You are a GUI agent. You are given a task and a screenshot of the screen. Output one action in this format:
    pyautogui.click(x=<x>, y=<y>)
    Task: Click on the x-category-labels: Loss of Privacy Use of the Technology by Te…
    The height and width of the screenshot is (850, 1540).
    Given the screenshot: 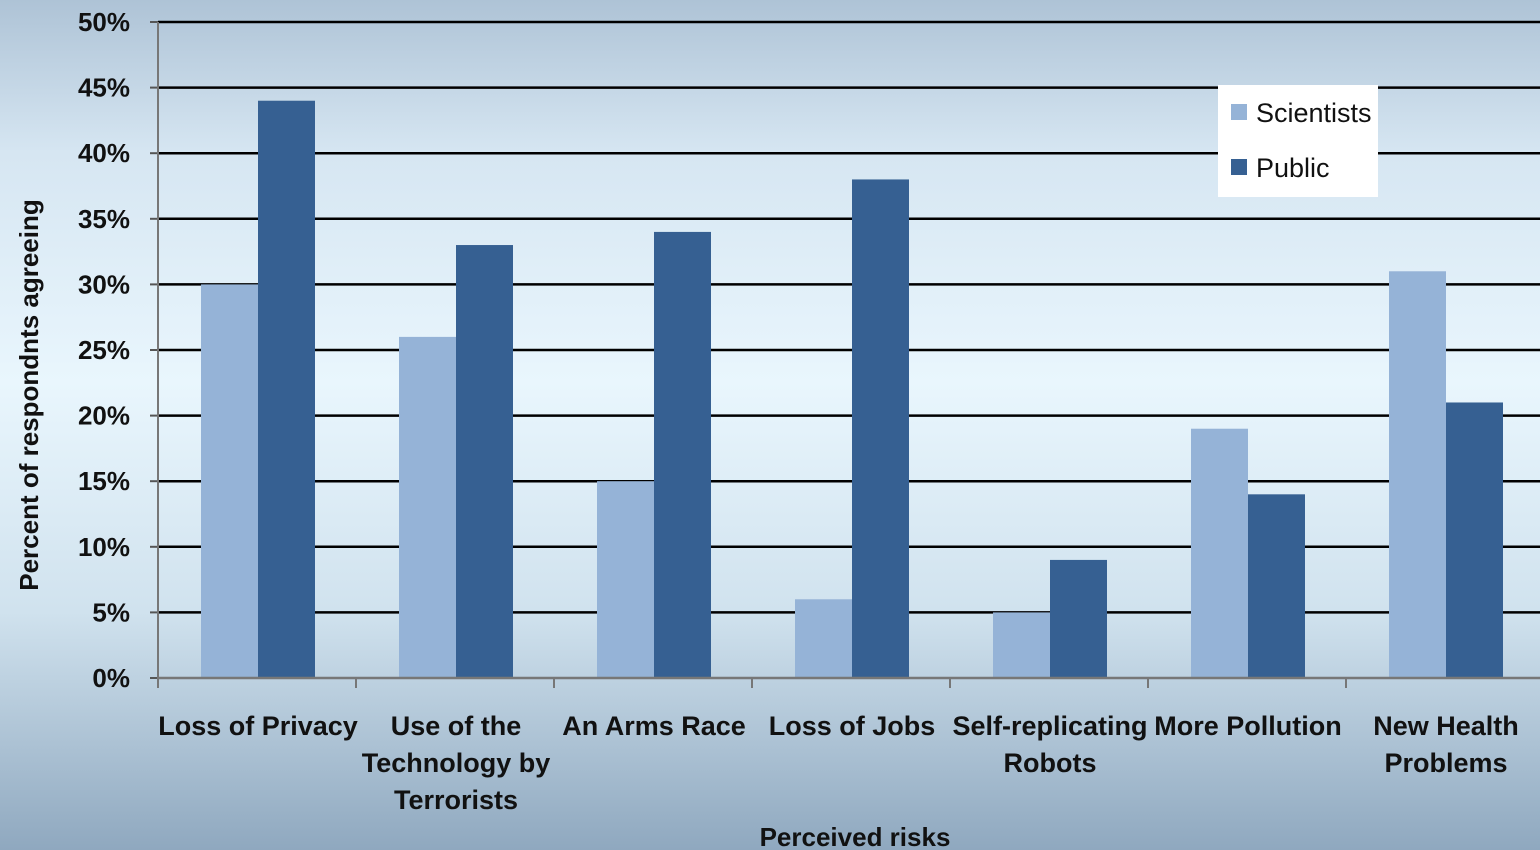 What is the action you would take?
    pyautogui.click(x=838, y=763)
    